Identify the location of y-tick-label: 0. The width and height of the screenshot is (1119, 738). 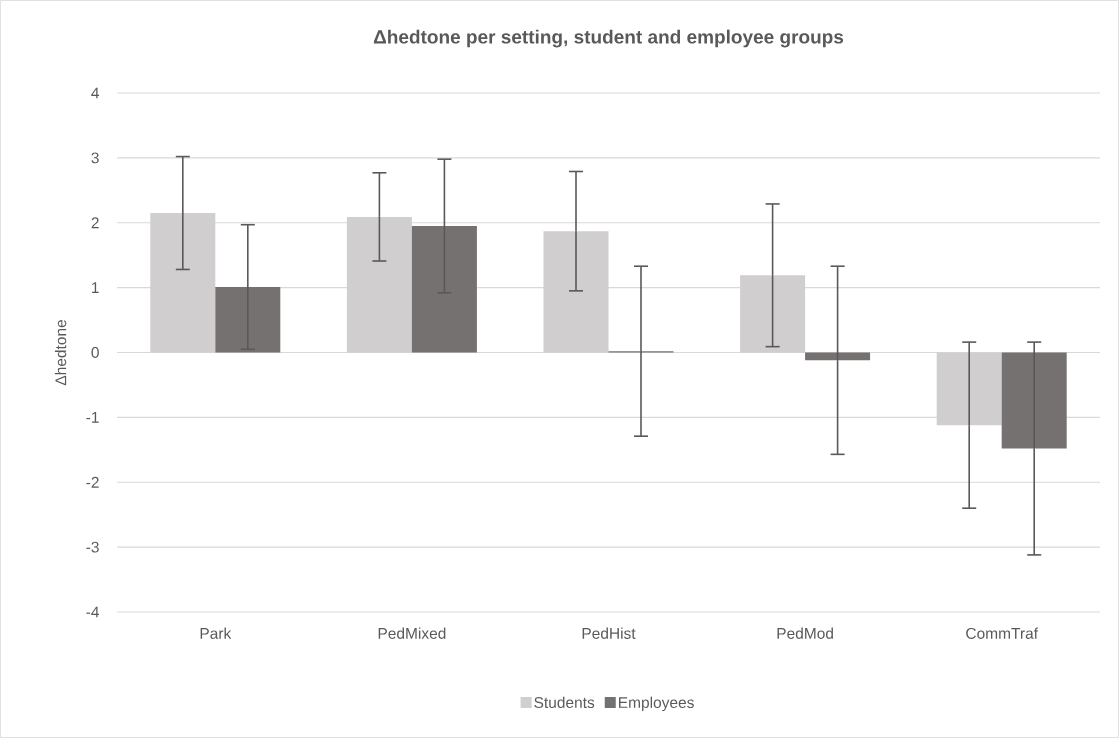
(95, 352).